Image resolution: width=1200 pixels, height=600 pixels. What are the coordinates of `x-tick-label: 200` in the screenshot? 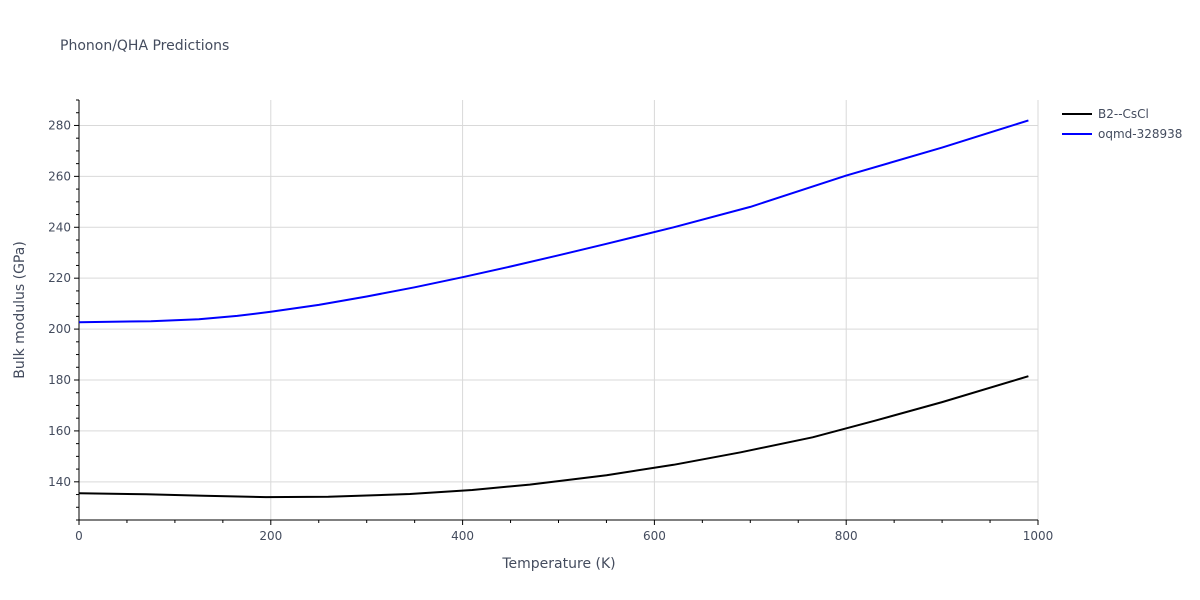 It's located at (270, 536).